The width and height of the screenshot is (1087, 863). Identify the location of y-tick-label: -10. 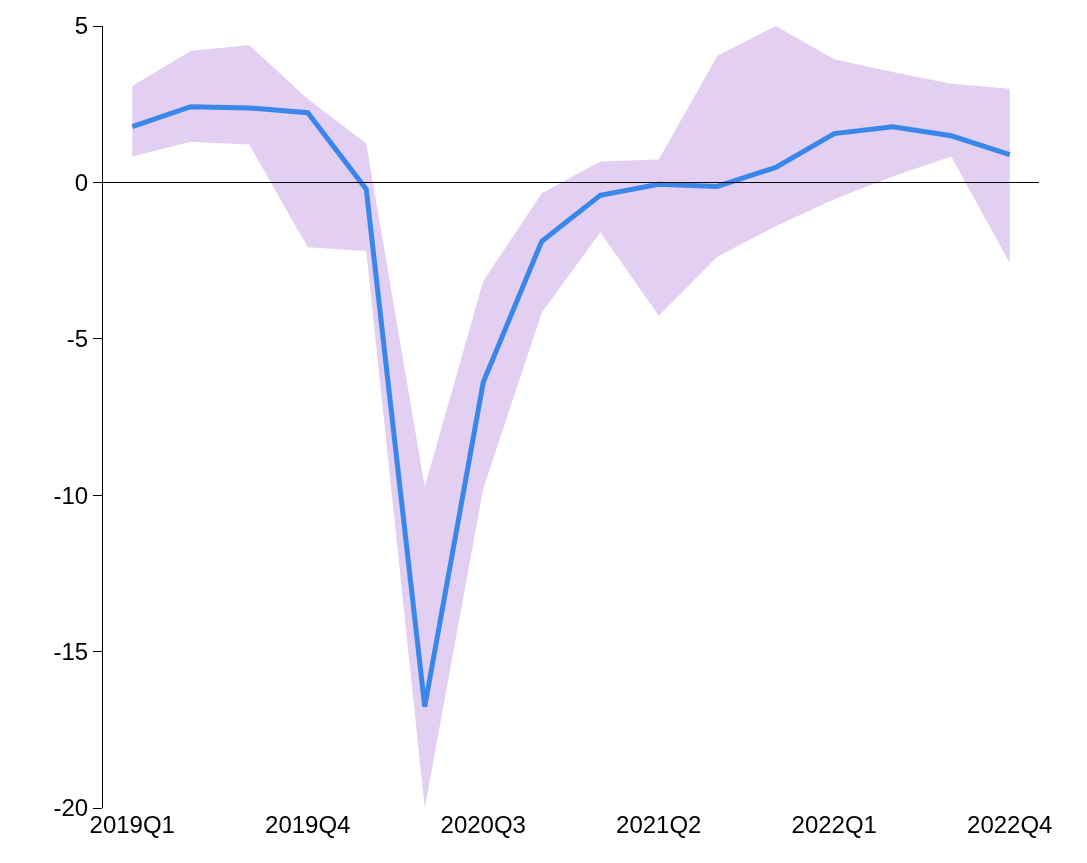
(71, 495).